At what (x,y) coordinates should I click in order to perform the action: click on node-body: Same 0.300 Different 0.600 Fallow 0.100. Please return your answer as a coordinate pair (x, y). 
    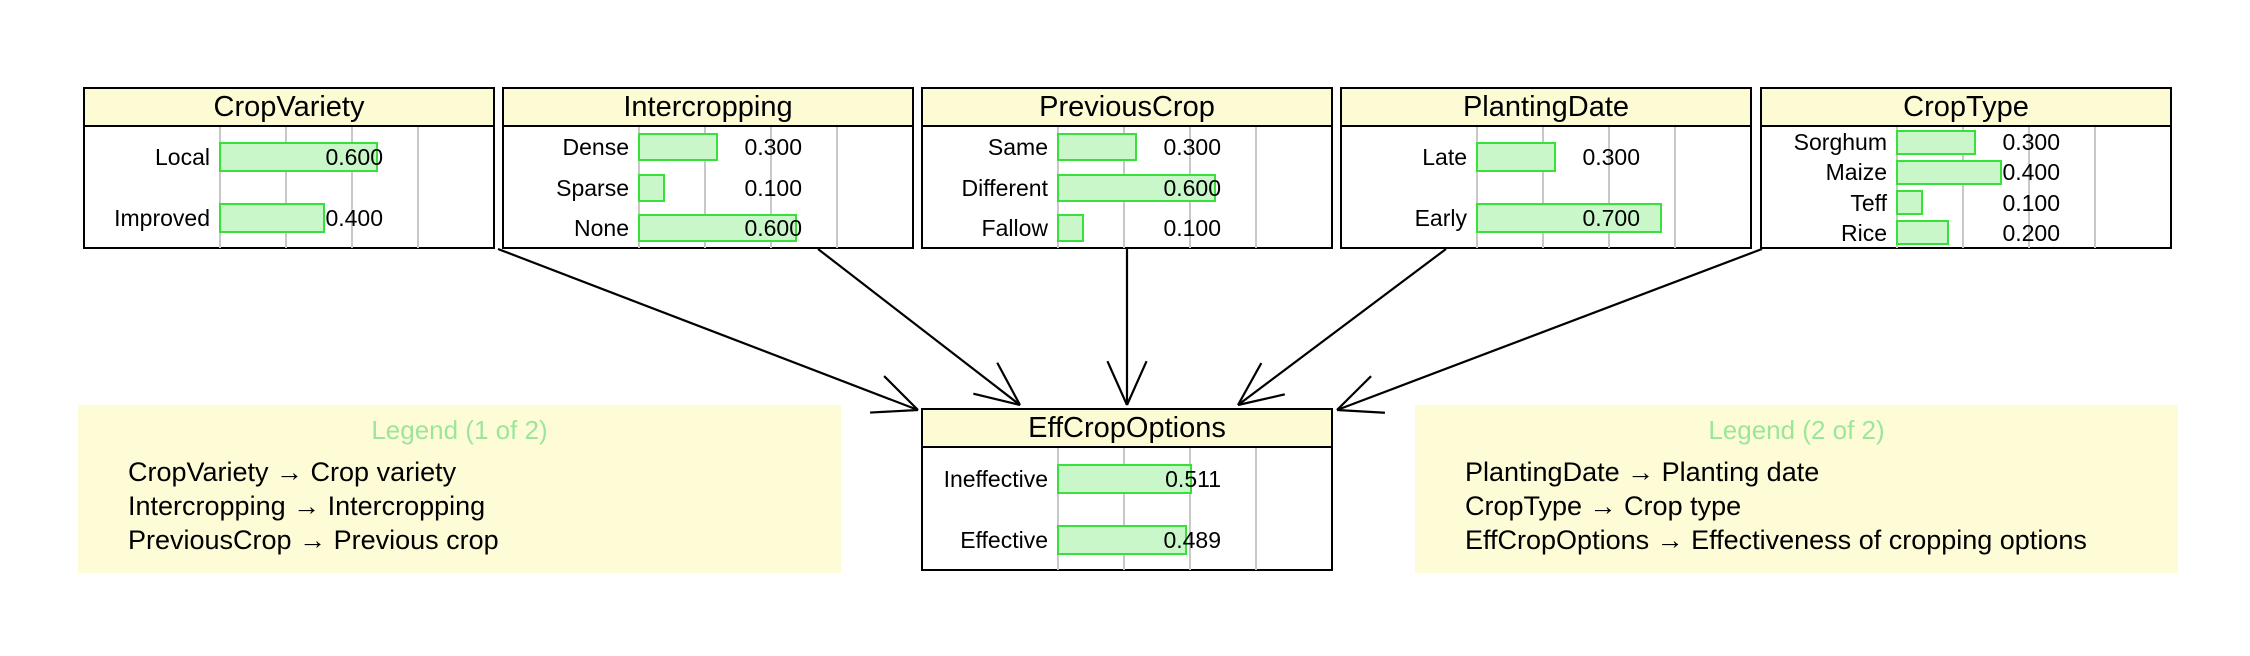
    Looking at the image, I should click on (1127, 187).